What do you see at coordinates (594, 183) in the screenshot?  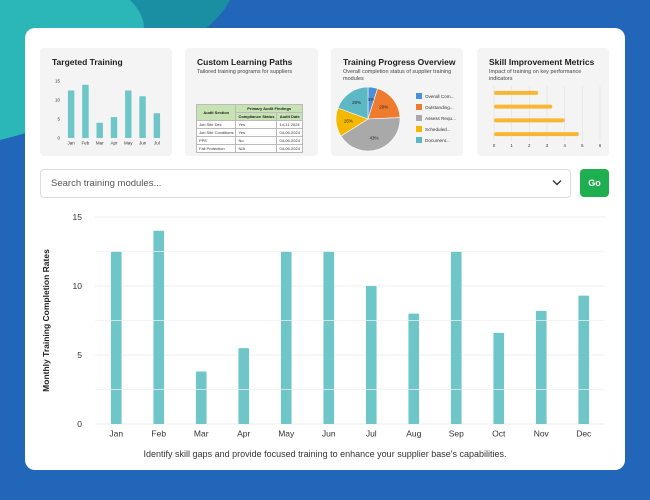 I see `go-button: Go` at bounding box center [594, 183].